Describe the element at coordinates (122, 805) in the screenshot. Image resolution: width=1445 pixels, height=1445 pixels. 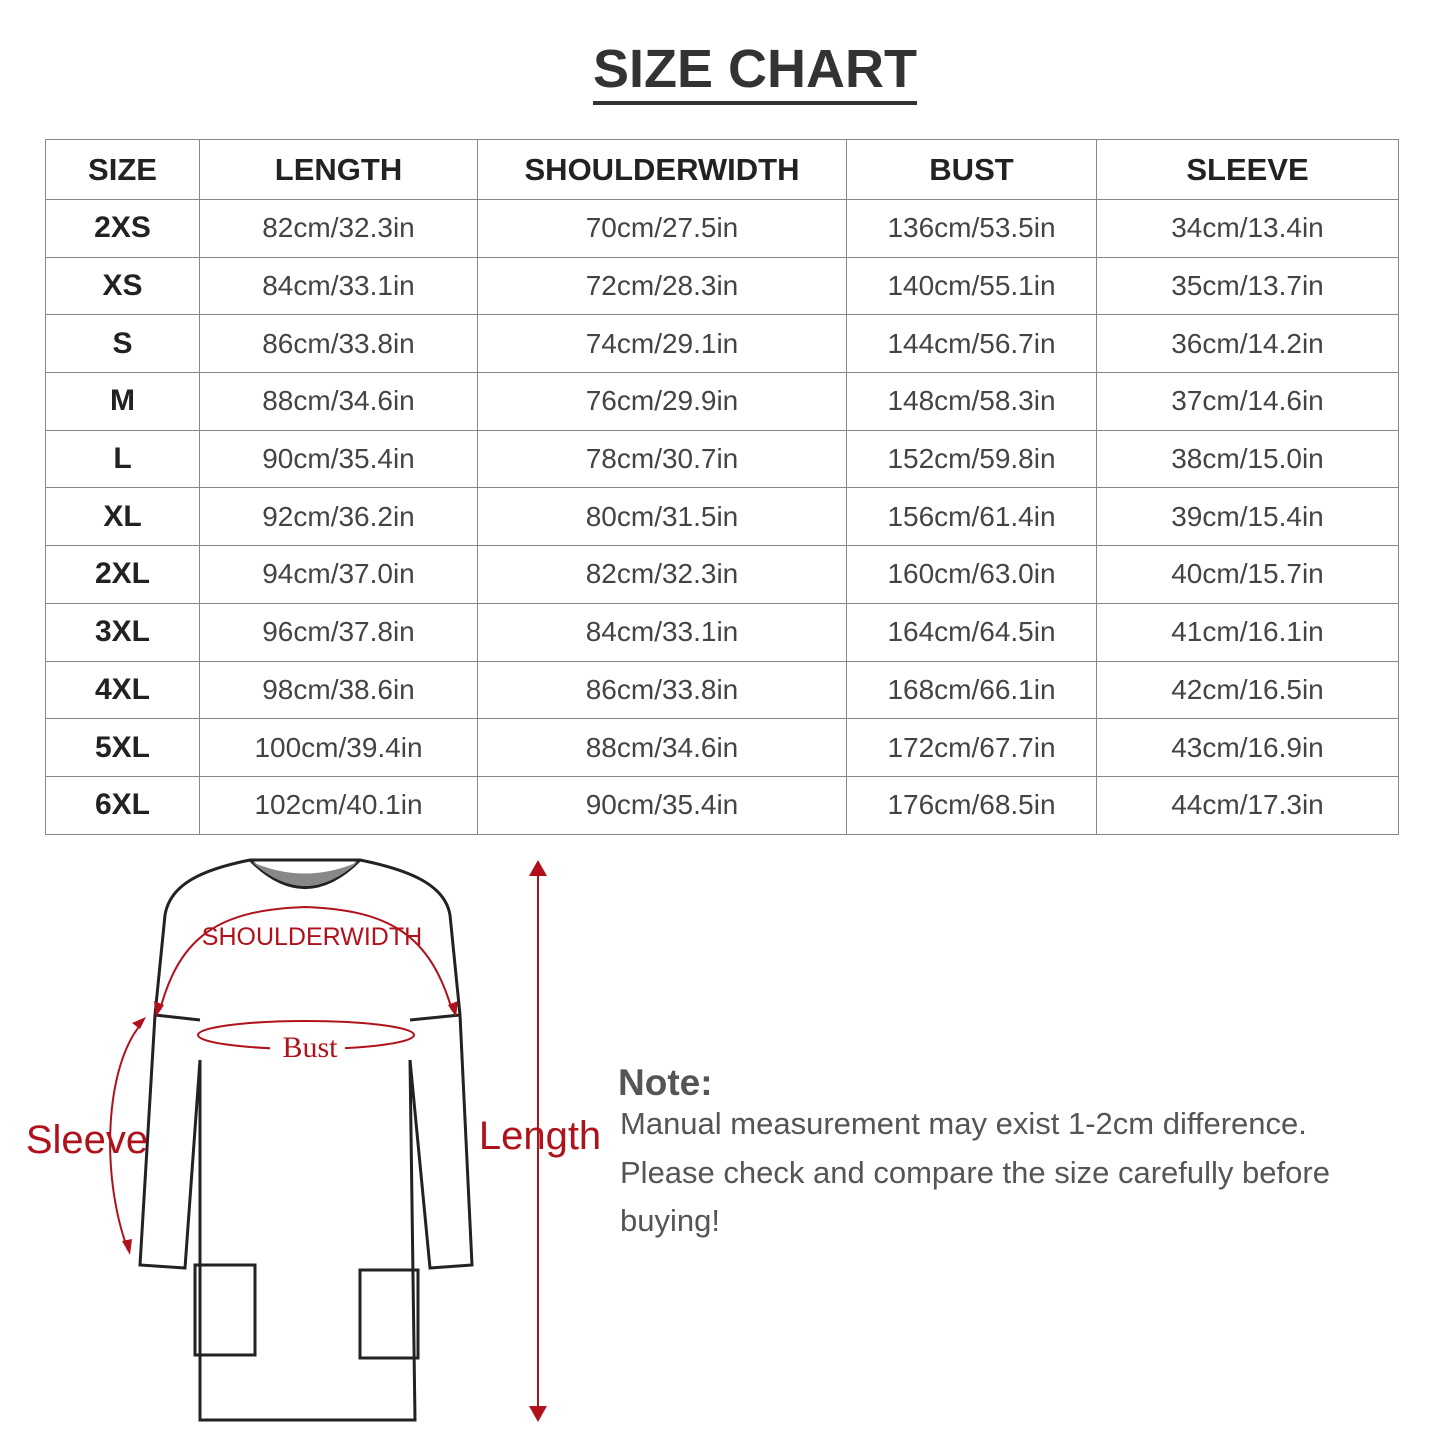
I see `size-cell: 6XL` at that location.